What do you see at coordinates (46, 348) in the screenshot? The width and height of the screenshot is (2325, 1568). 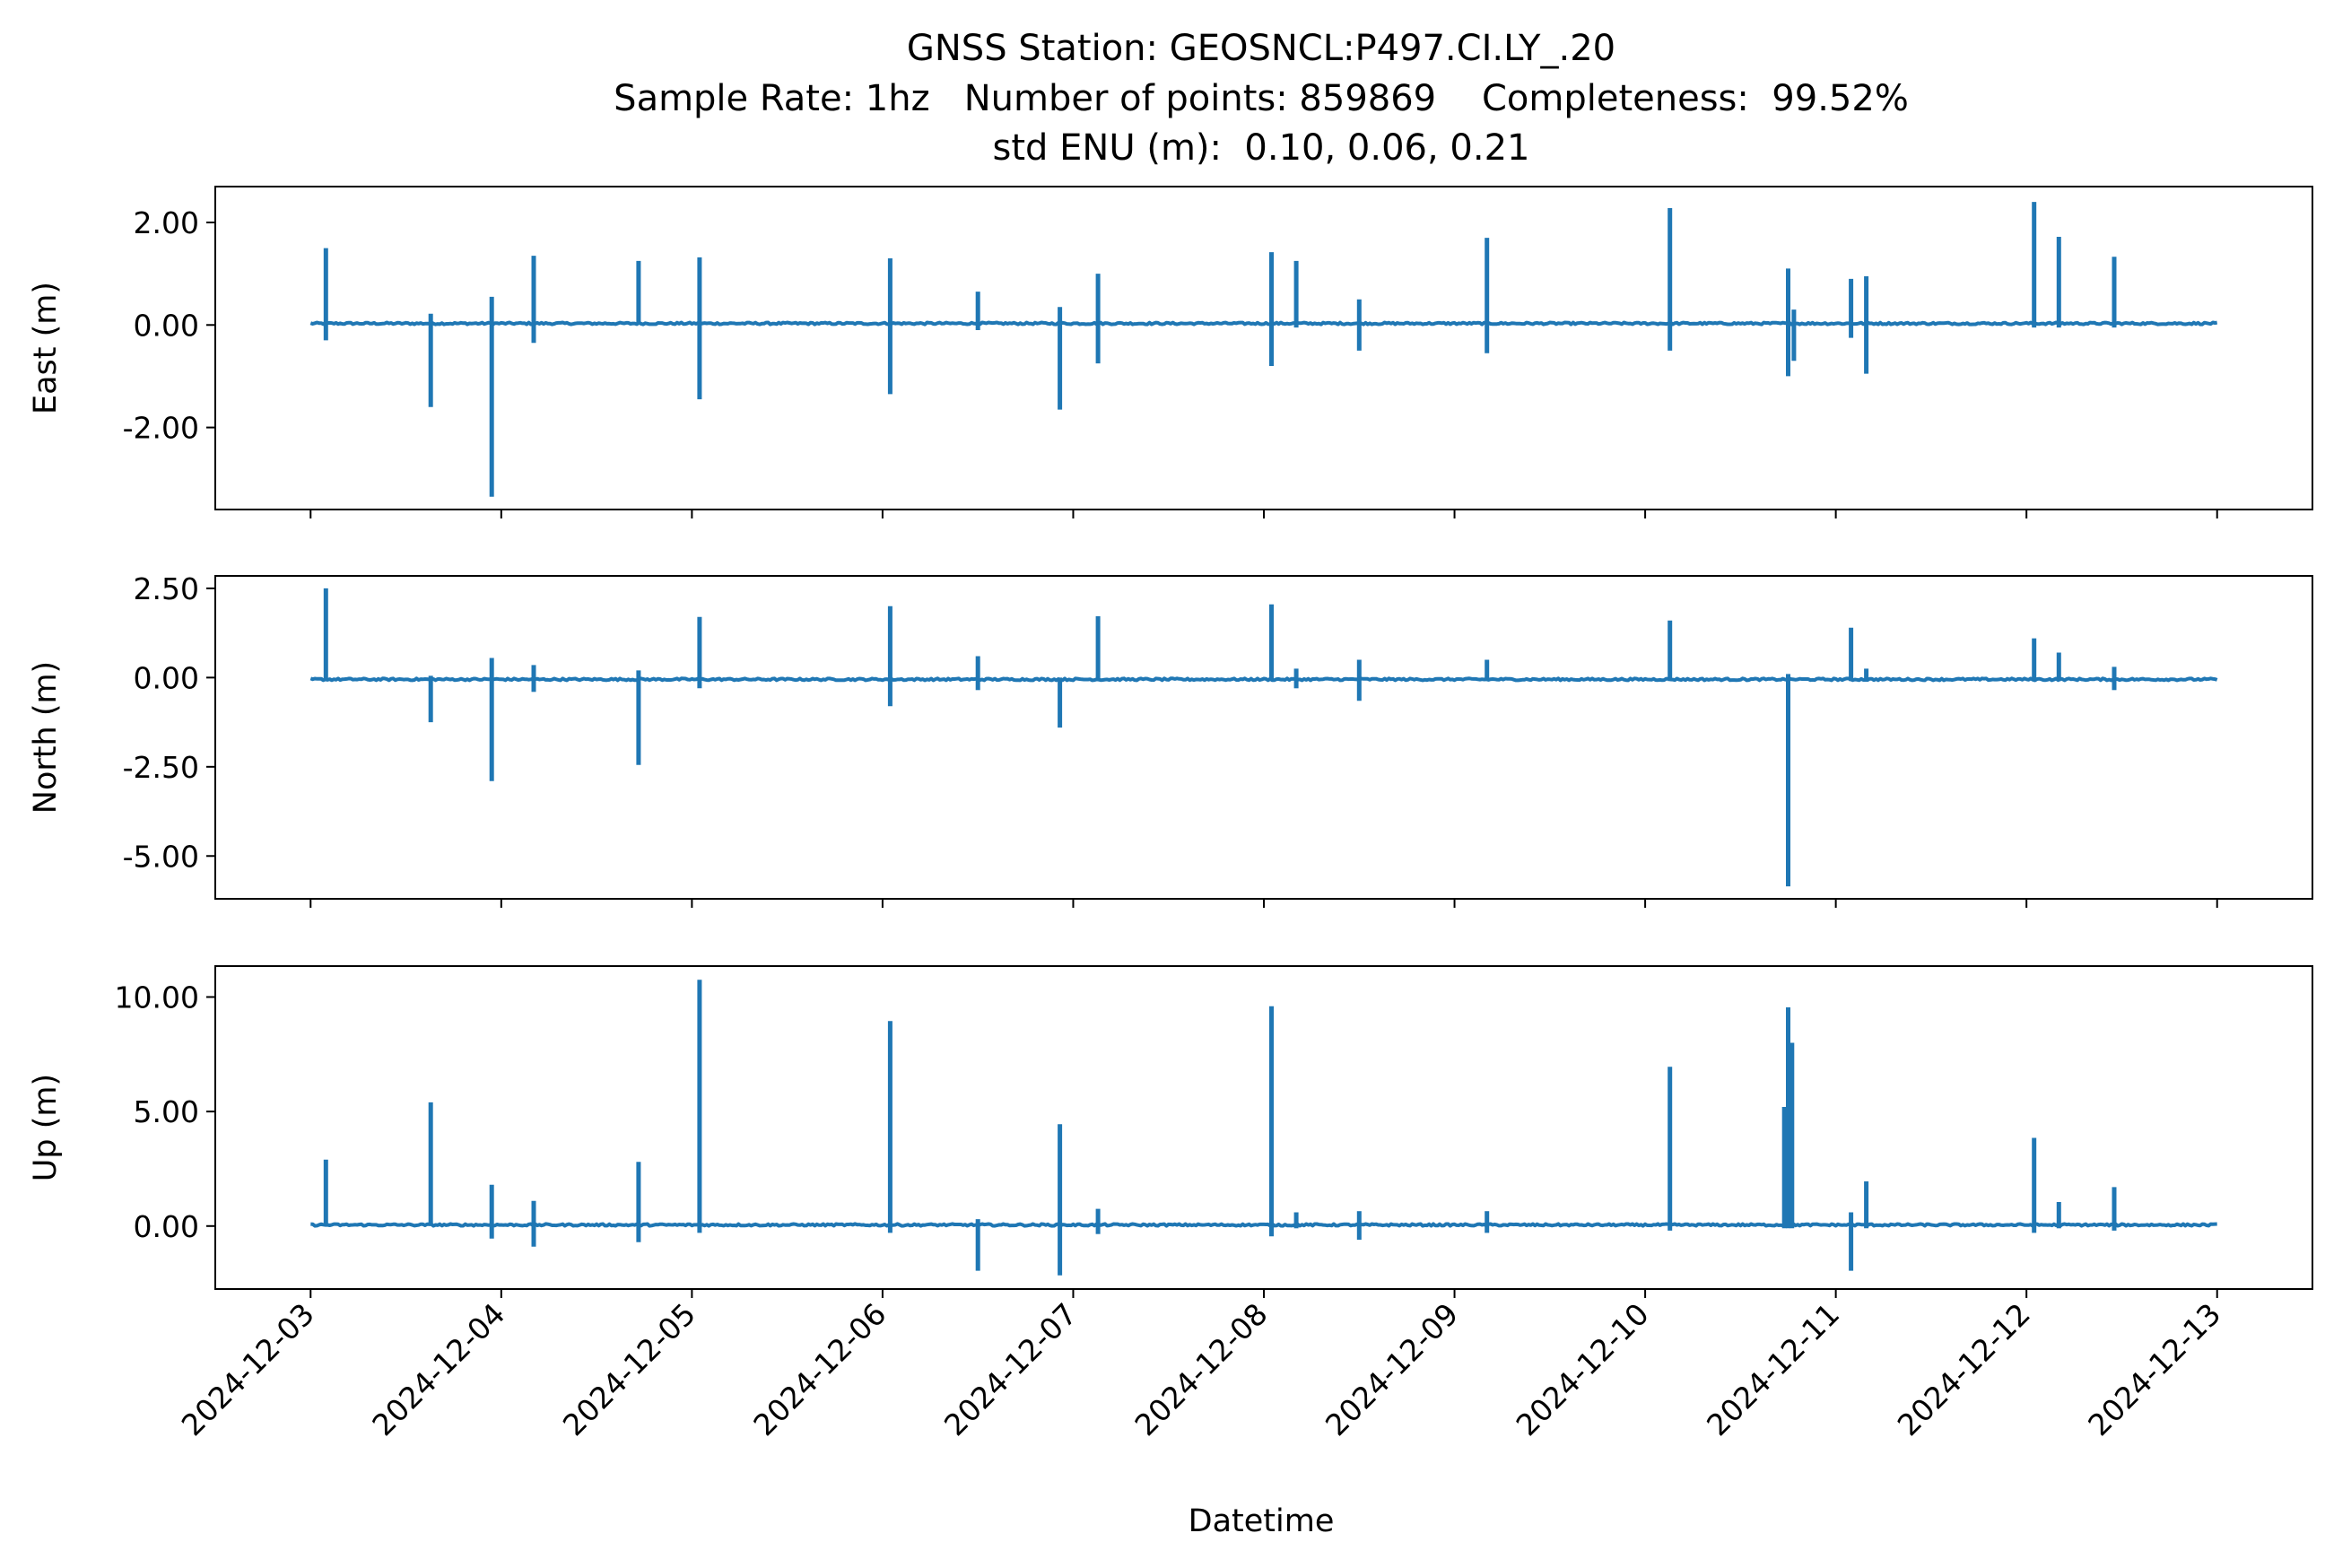 I see `east-y-axis-label: East (m)` at bounding box center [46, 348].